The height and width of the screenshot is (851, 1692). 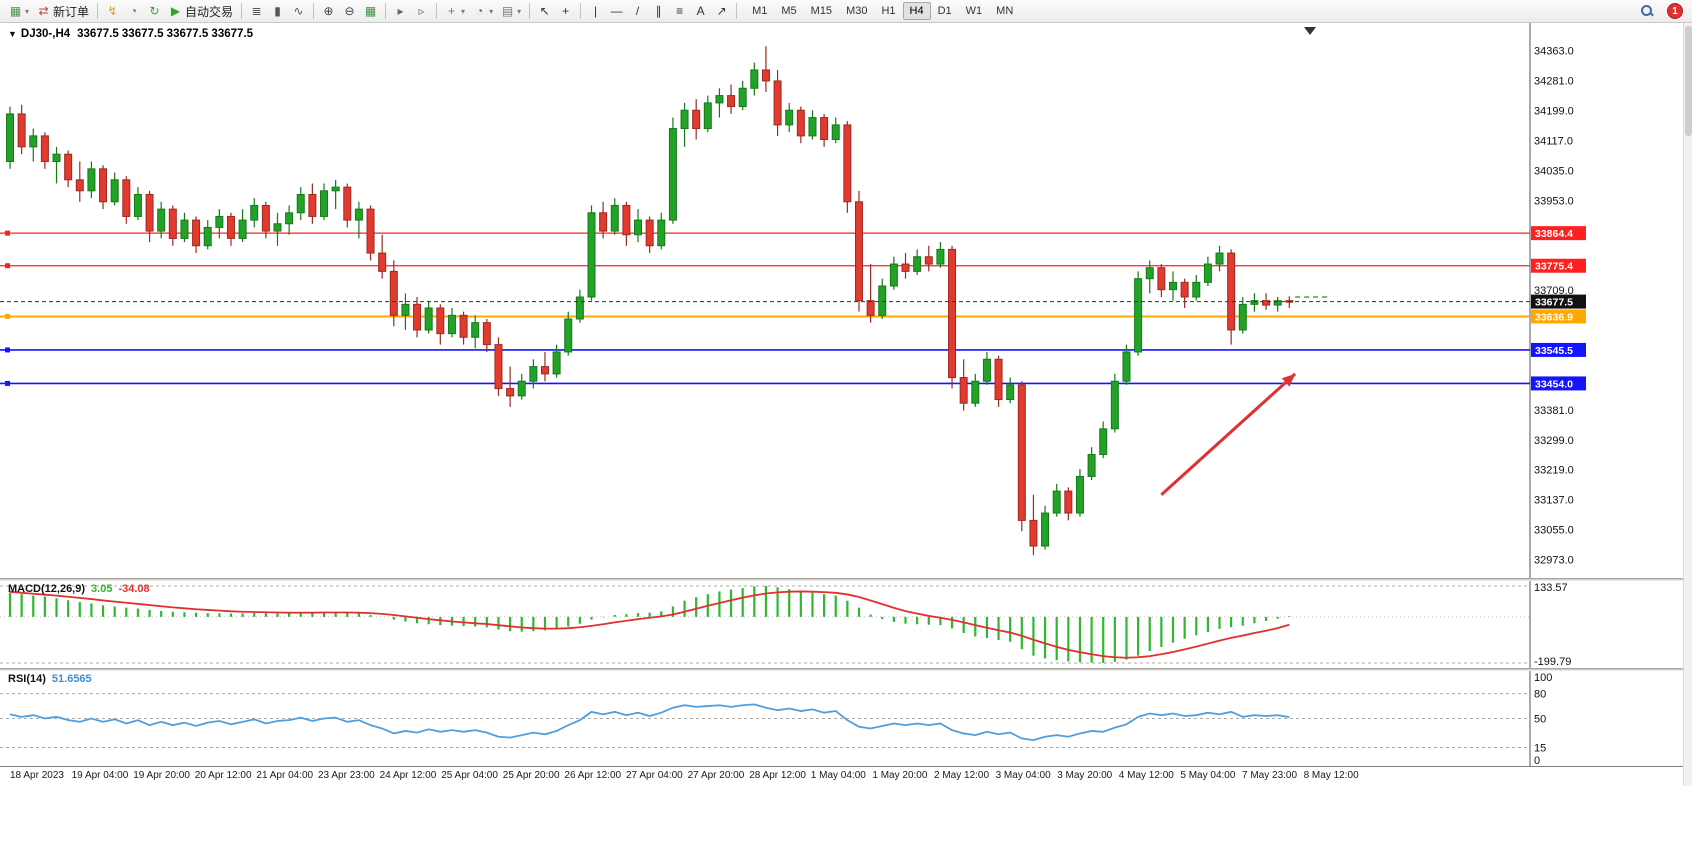 I want to click on tile-windows-button: ▦, so click(x=370, y=11).